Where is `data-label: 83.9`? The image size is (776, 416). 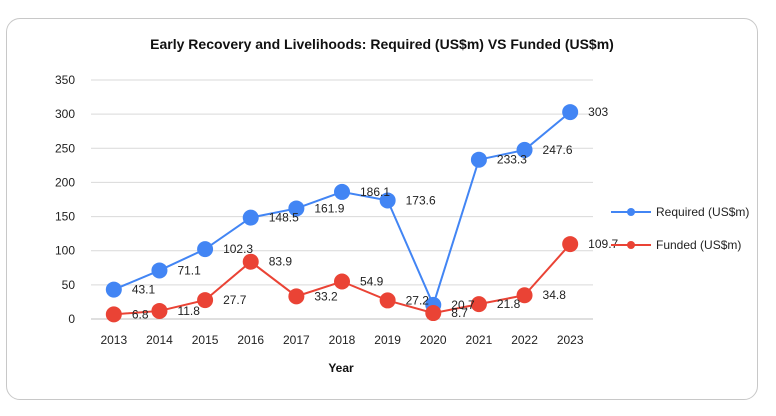
data-label: 83.9 is located at coordinates (281, 262).